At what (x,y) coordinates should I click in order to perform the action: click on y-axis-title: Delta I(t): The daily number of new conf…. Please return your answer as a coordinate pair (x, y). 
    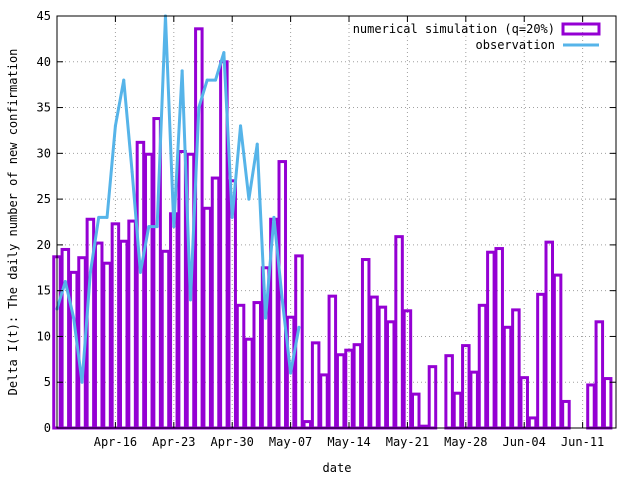
    Looking at the image, I should click on (13, 222).